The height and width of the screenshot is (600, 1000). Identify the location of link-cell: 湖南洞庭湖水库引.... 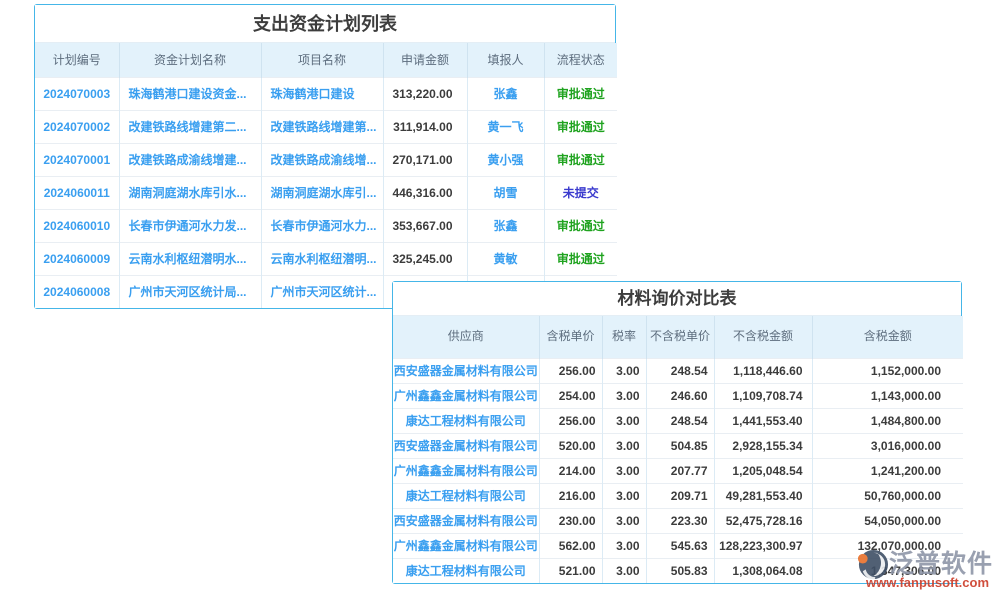
(321, 192).